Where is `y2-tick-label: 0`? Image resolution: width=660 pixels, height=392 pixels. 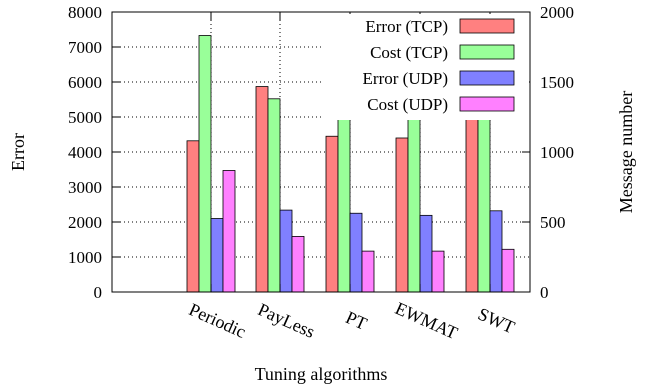
y2-tick-label: 0 is located at coordinates (544, 292).